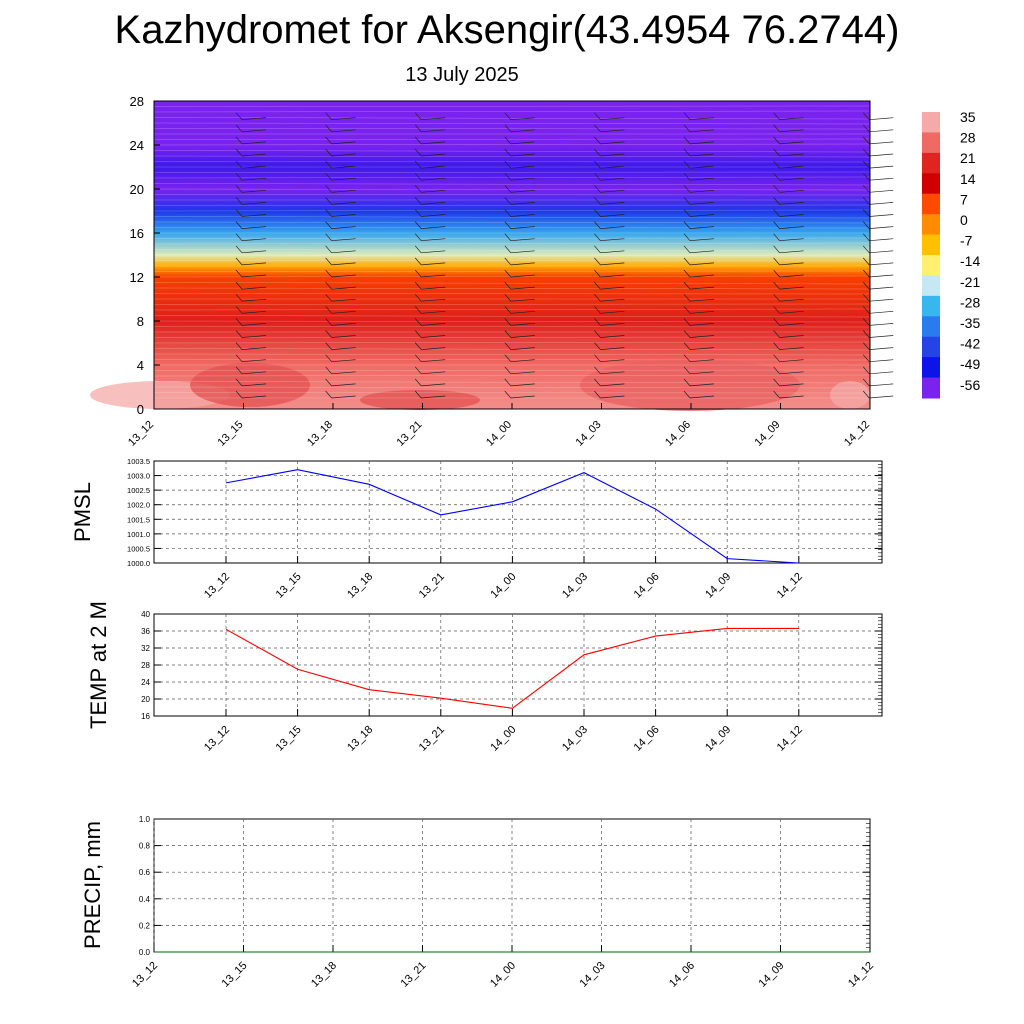 The width and height of the screenshot is (1024, 1024). I want to click on x-tick-label: 14_06, so click(647, 586).